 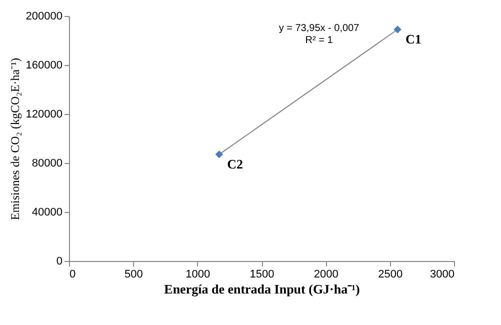 I want to click on x-axis-title: Energía de entrada Input (GJ·ha⁻¹), so click(x=262, y=289).